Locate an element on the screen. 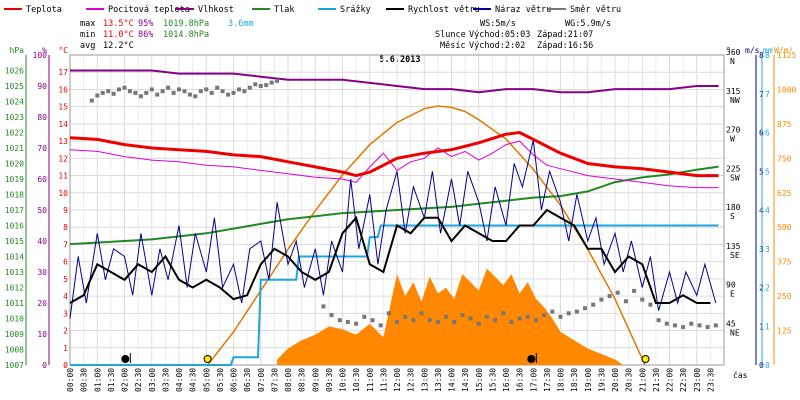 The image size is (800, 400). x-tick-label: 22:30 is located at coordinates (683, 380).